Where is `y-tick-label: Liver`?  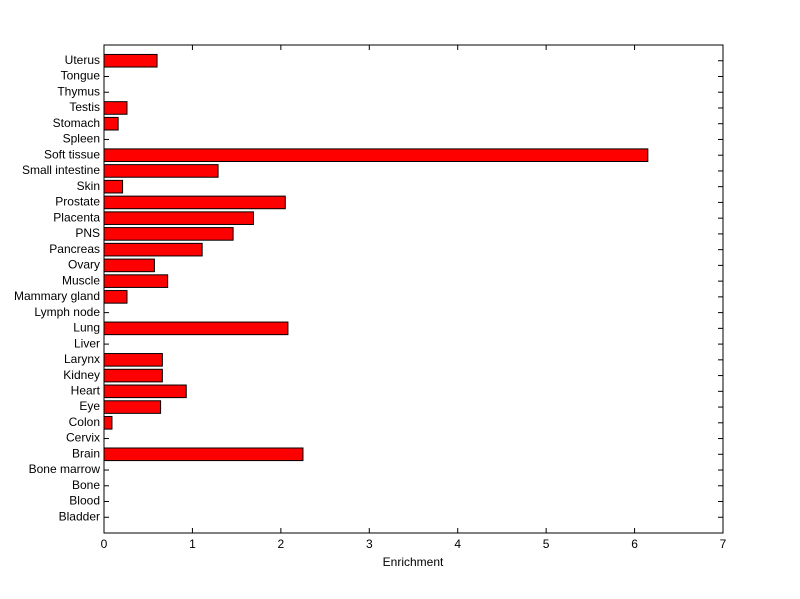
y-tick-label: Liver is located at coordinates (87, 343).